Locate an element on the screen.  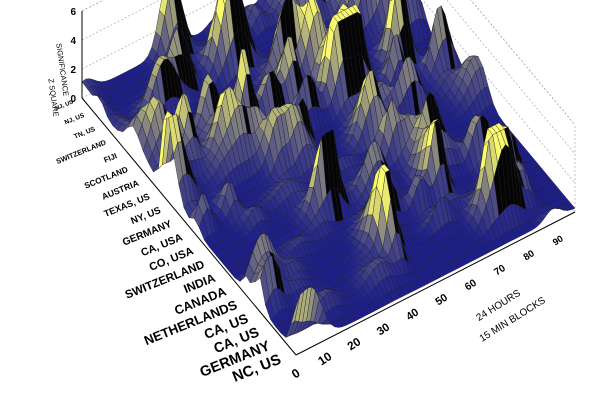
x-tick-label: 40 is located at coordinates (412, 315).